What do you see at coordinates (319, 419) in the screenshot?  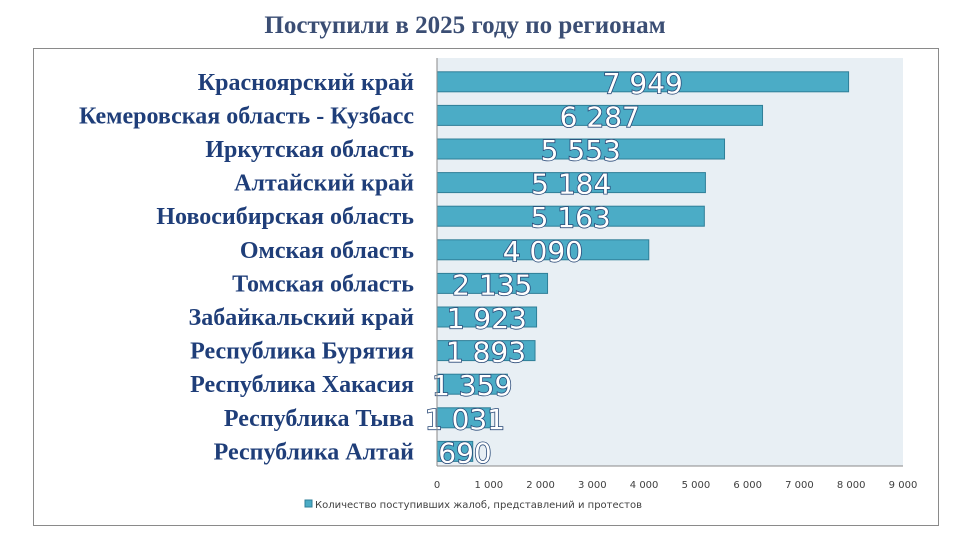 I see `category-label: Республика Тыва` at bounding box center [319, 419].